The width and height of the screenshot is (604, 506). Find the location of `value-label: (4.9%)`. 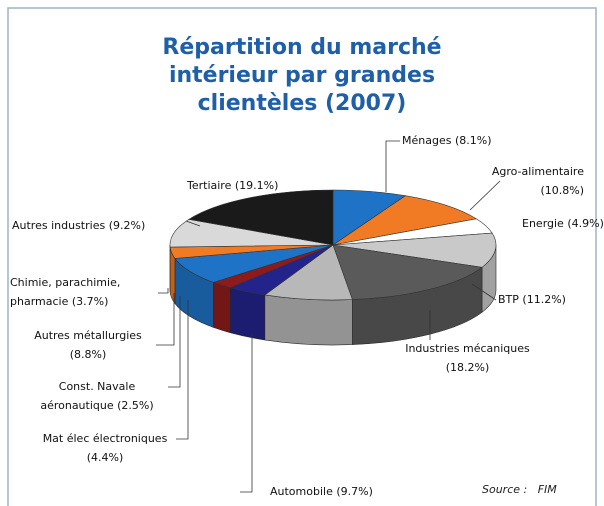

value-label: (4.9%) is located at coordinates (585, 223).